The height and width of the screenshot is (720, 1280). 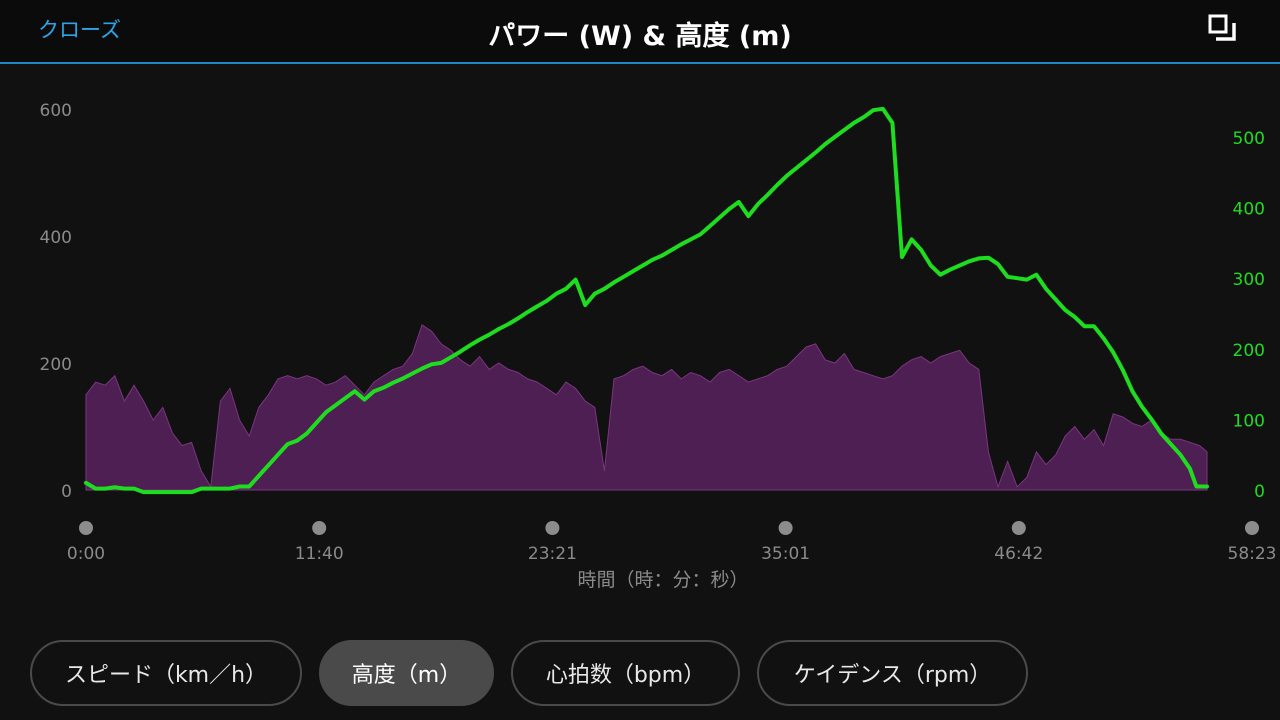 I want to click on cadence-button: ケイデンス（rpm）, so click(x=892, y=673).